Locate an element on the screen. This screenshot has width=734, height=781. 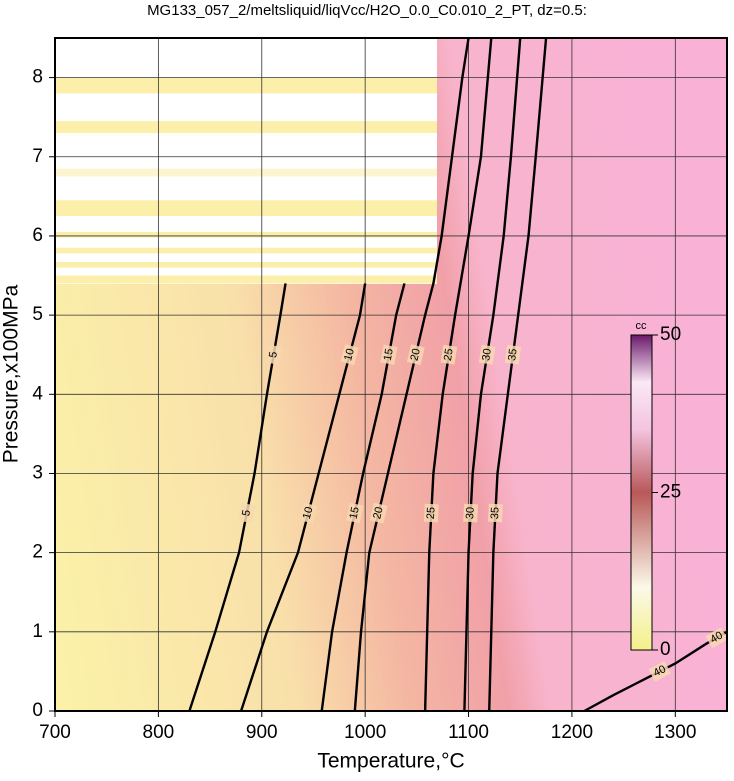
x-tick-label: 1200 is located at coordinates (572, 732).